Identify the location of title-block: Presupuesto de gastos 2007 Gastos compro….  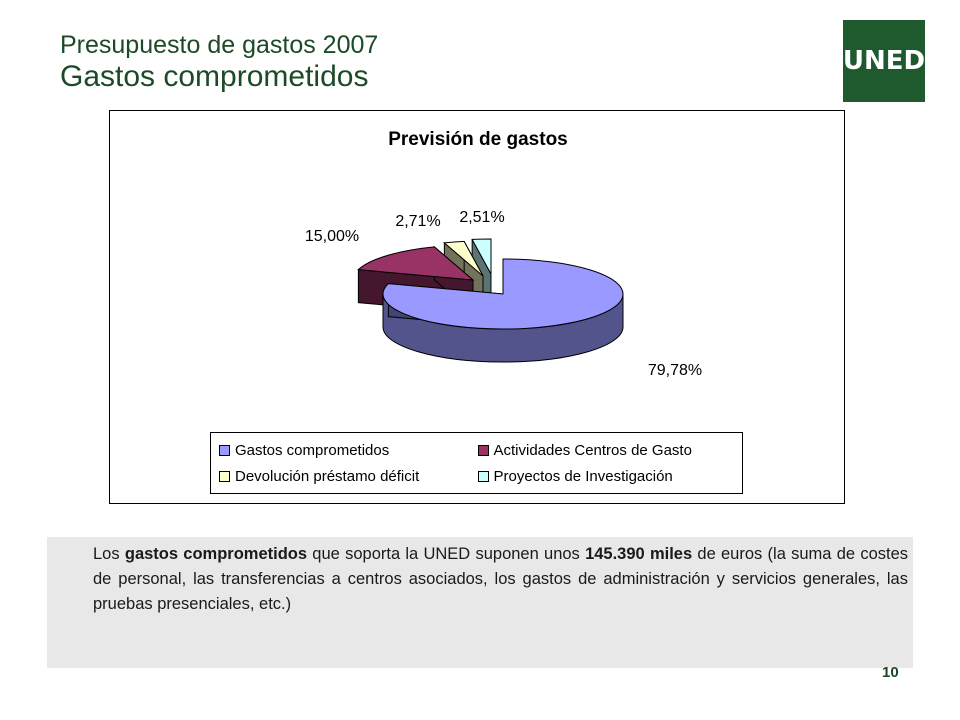
(219, 62).